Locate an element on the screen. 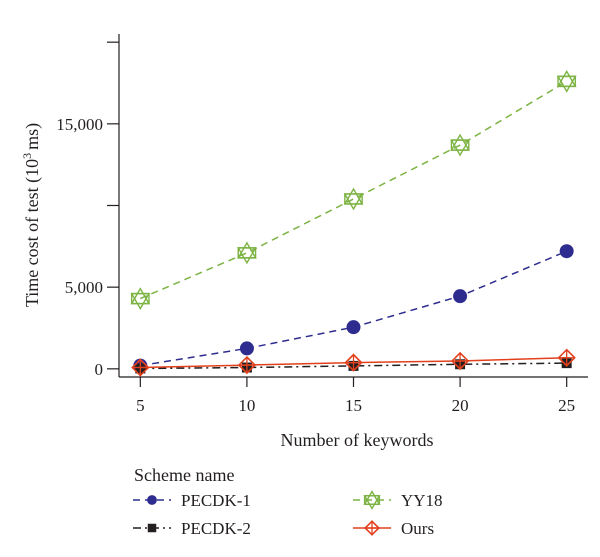  legend-label-pecdk-2: PECDK-2 is located at coordinates (216, 528).